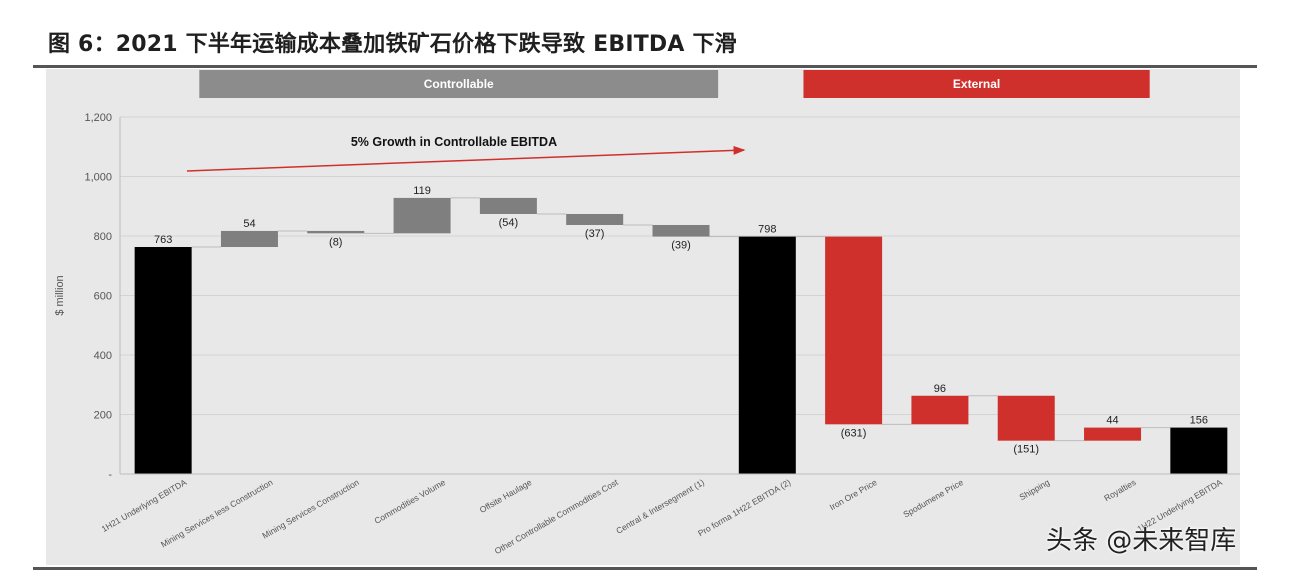 Image resolution: width=1309 pixels, height=573 pixels. Describe the element at coordinates (110, 475) in the screenshot. I see `y-tick-label: -` at that location.